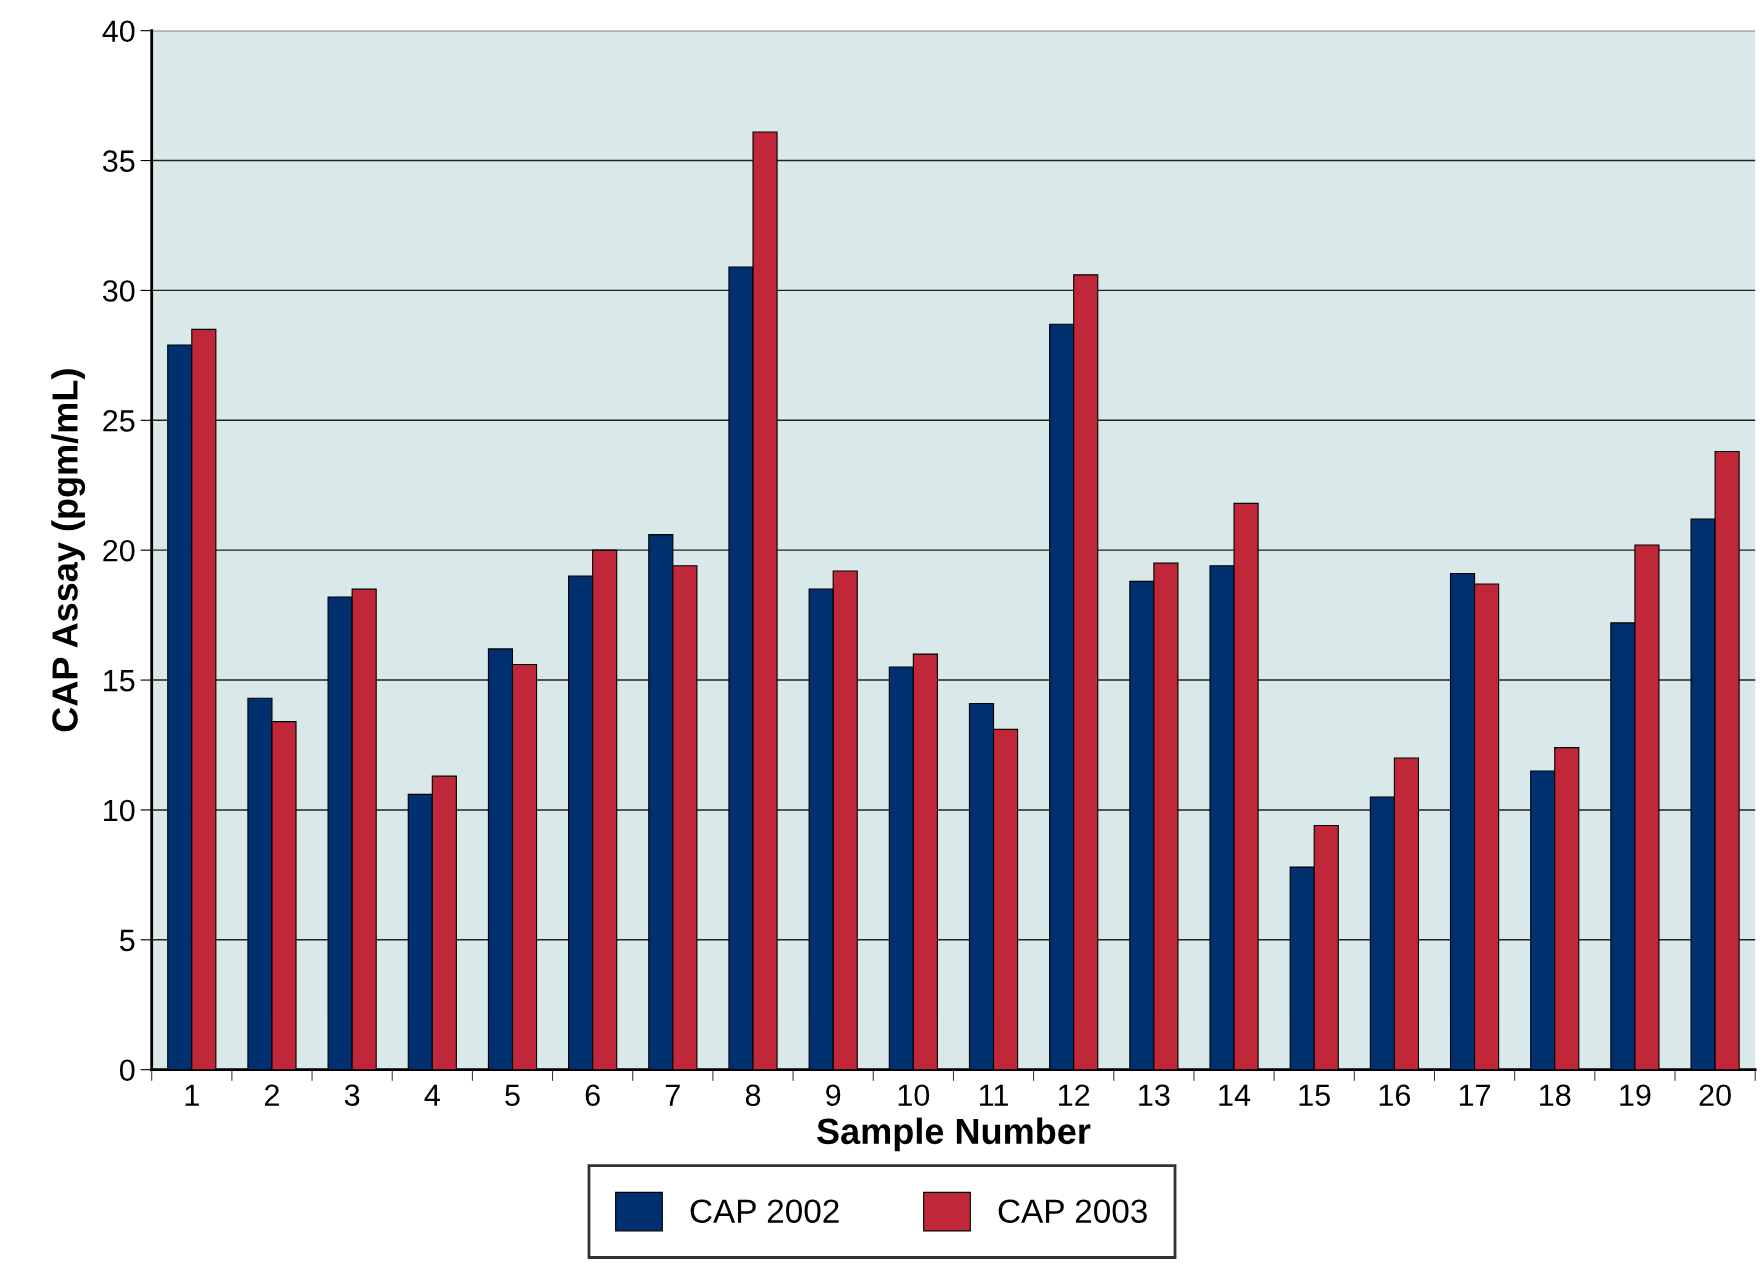  What do you see at coordinates (1314, 1095) in the screenshot?
I see `x-tick-label: 15` at bounding box center [1314, 1095].